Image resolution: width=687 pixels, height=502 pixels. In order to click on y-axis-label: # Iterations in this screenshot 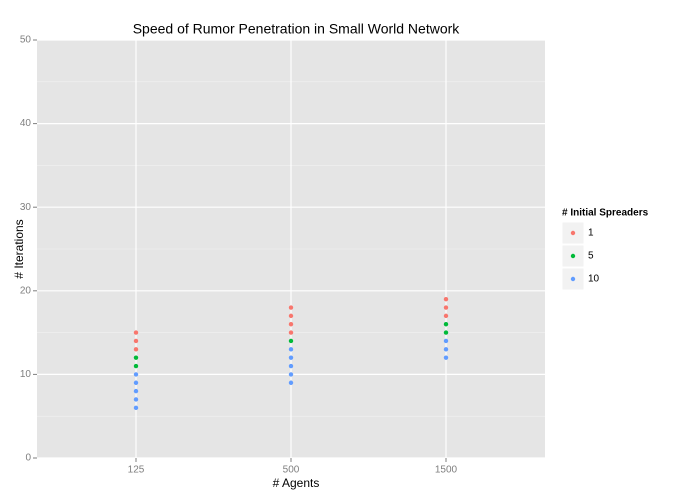, I will do `click(19, 248)`.